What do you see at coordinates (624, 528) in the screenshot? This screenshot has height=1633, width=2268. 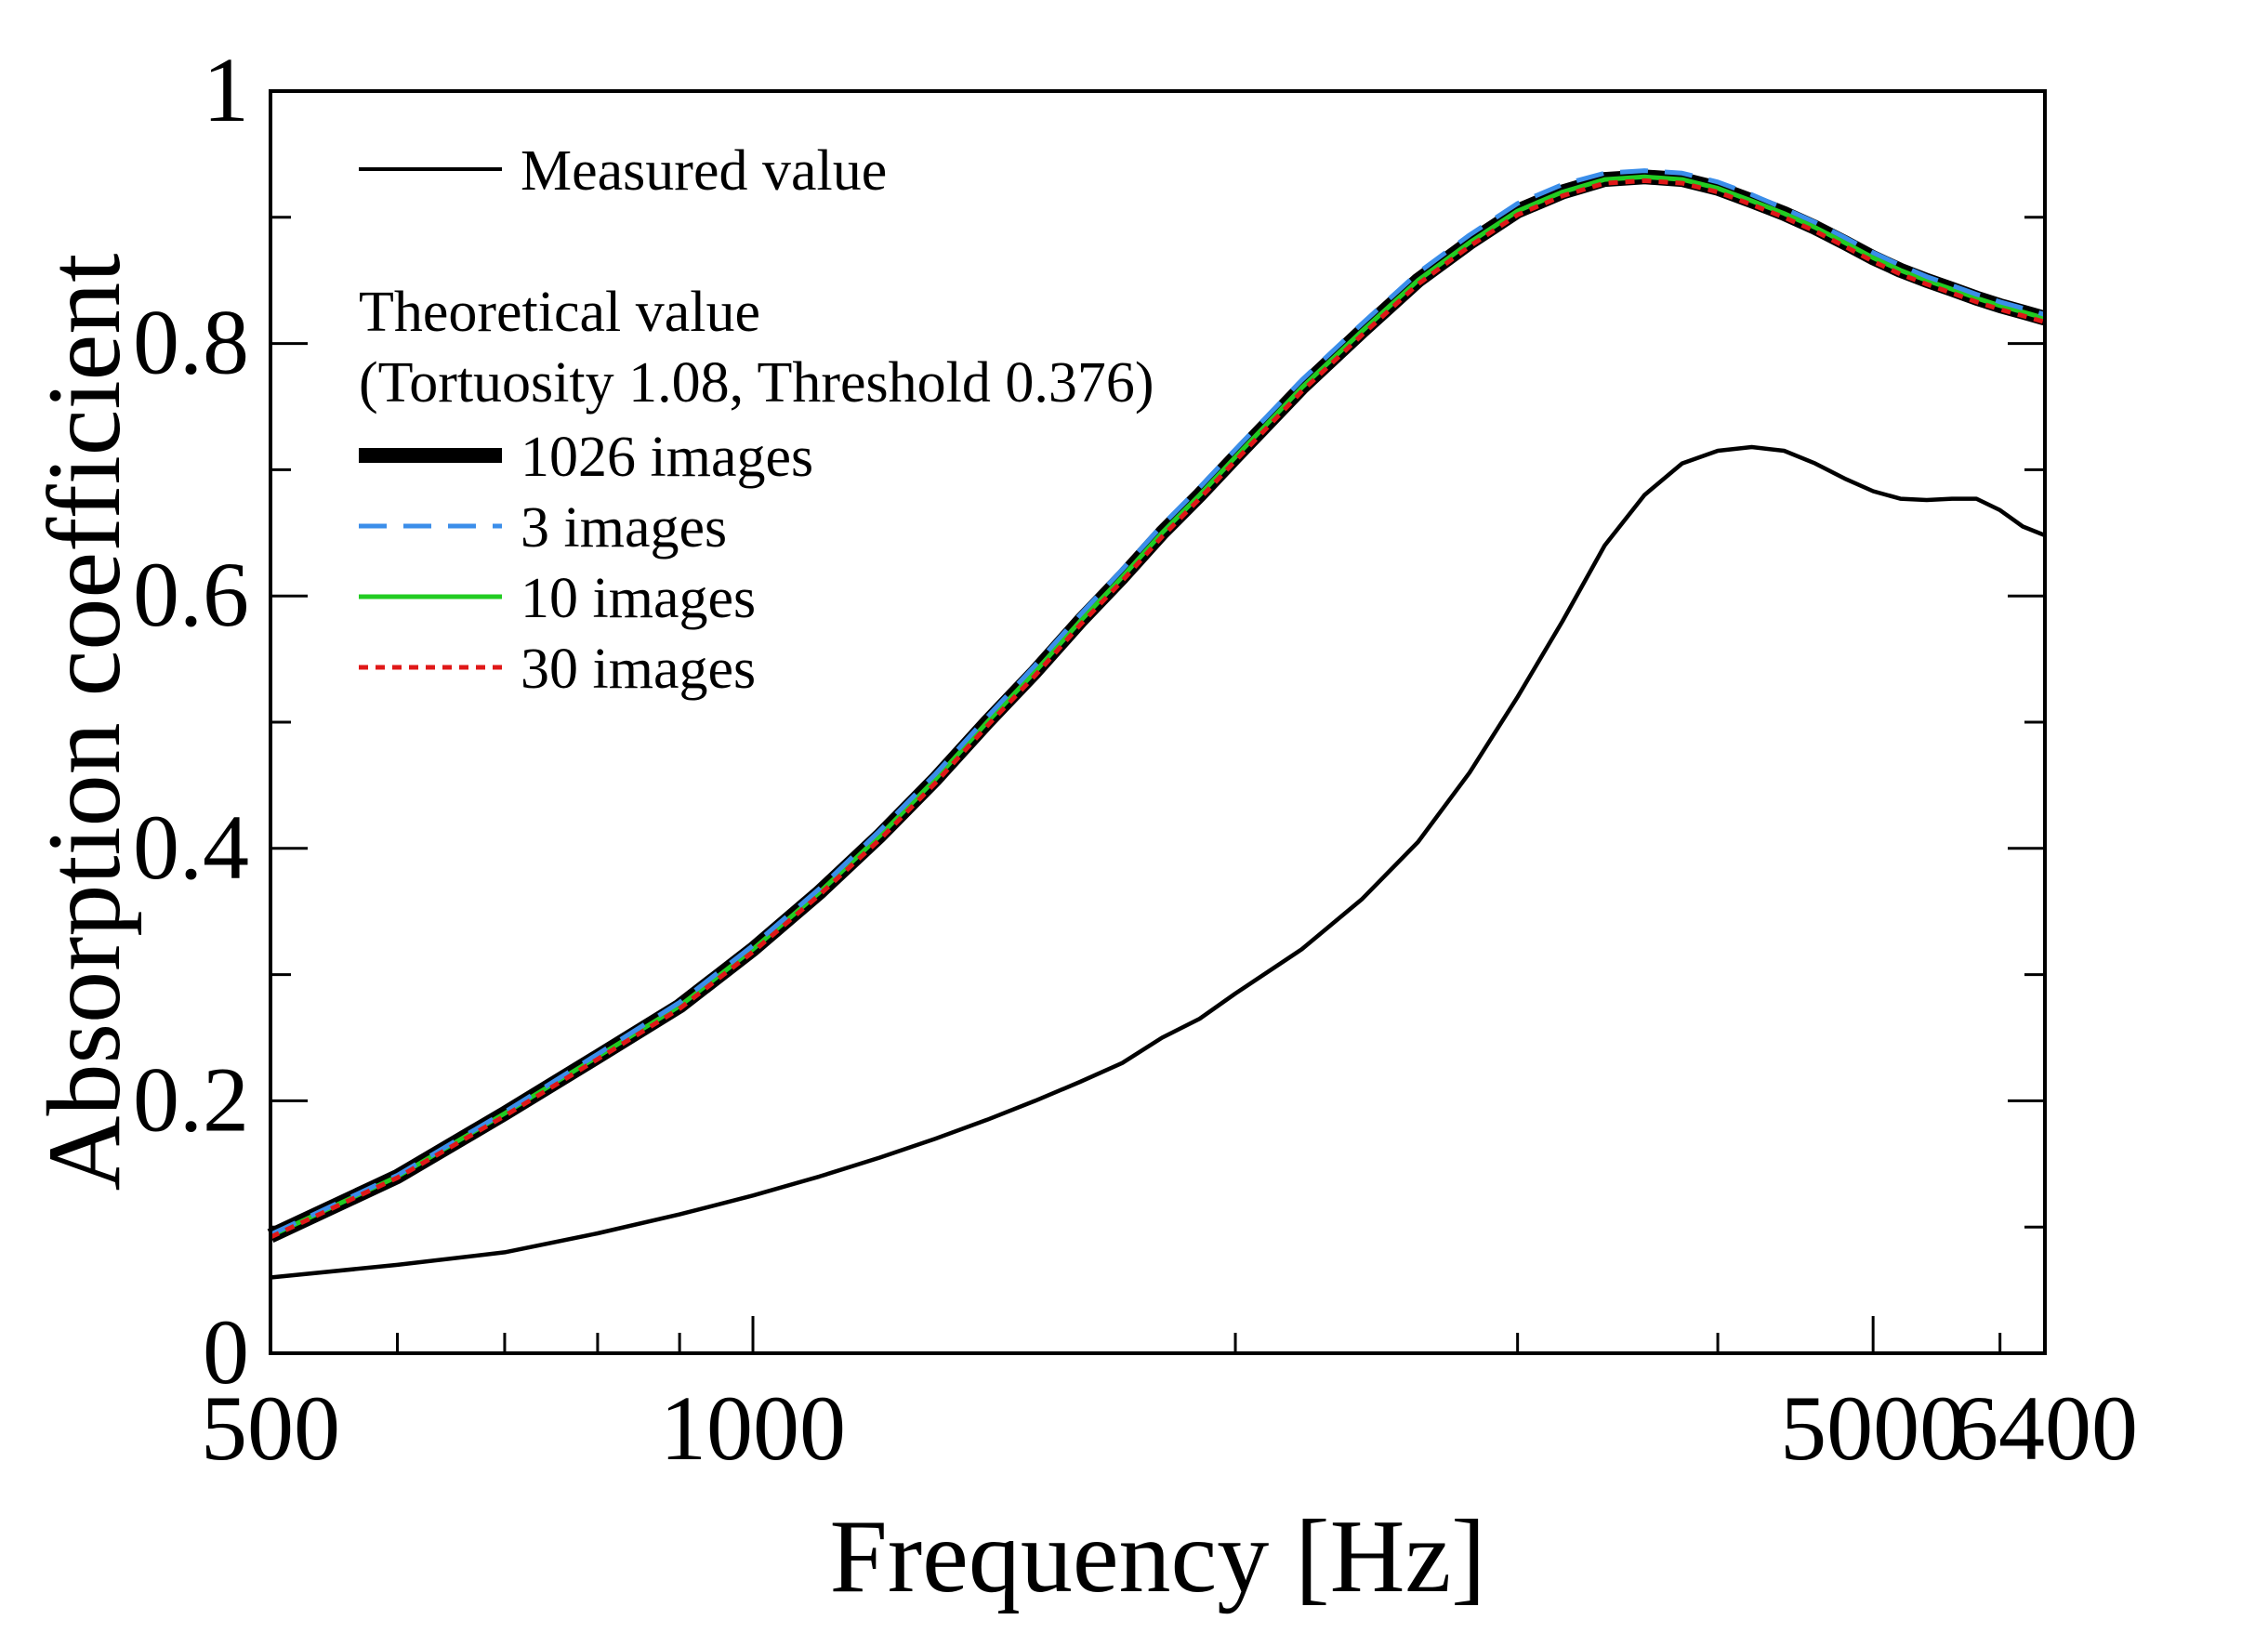 I see `legend-label-3-images: 3 images` at bounding box center [624, 528].